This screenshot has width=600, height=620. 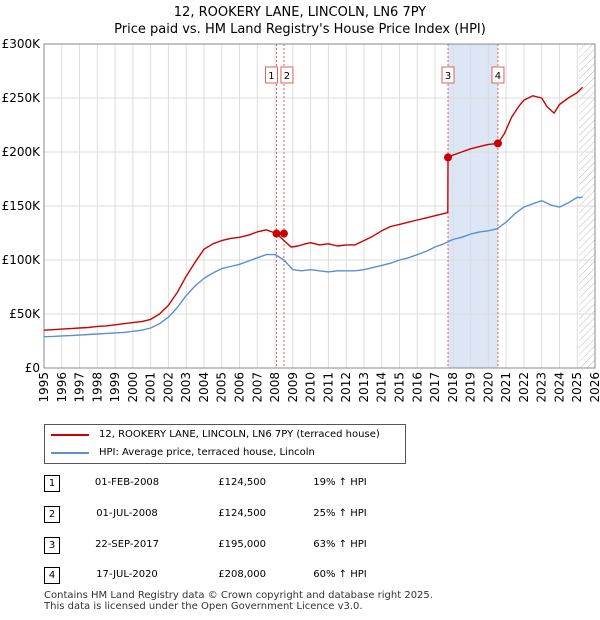 What do you see at coordinates (52, 575) in the screenshot?
I see `transaction-number: 4` at bounding box center [52, 575].